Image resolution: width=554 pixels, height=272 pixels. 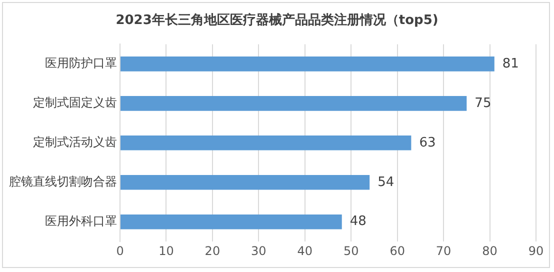 What do you see at coordinates (444, 251) in the screenshot?
I see `x-tick-label: 70` at bounding box center [444, 251].